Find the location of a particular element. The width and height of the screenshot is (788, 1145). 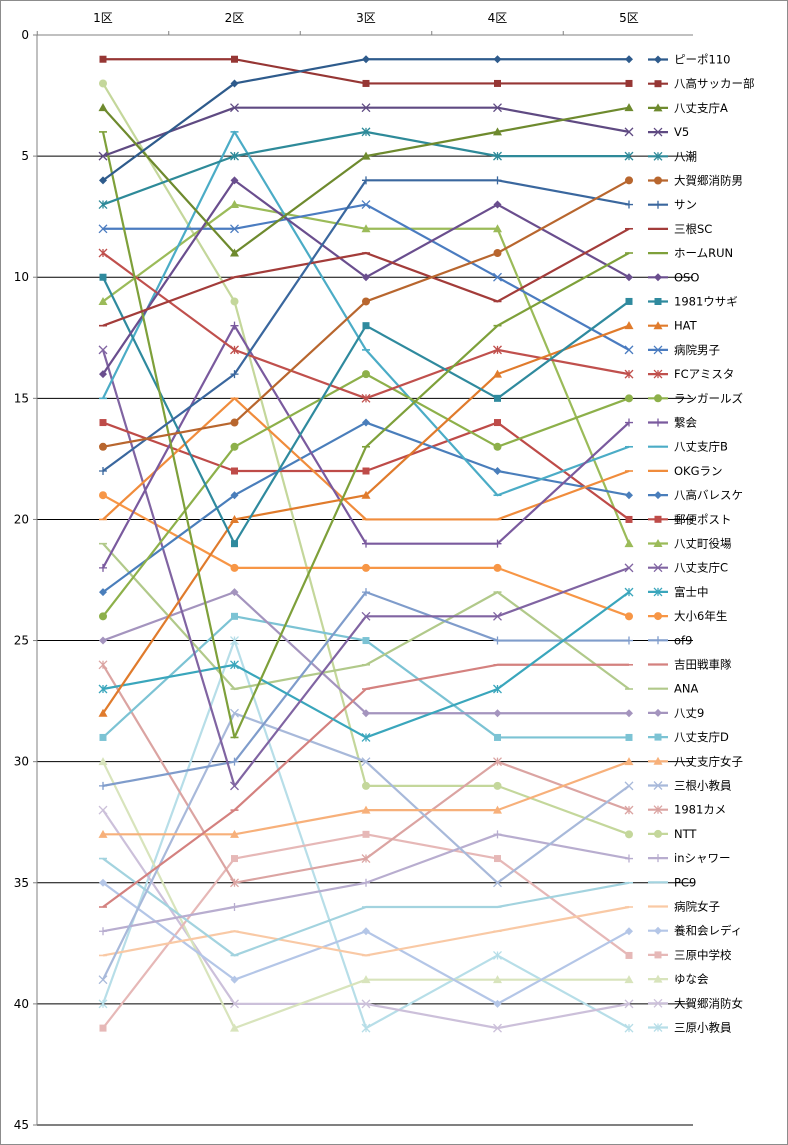

legend-label: ピーポ110 is located at coordinates (702, 60).